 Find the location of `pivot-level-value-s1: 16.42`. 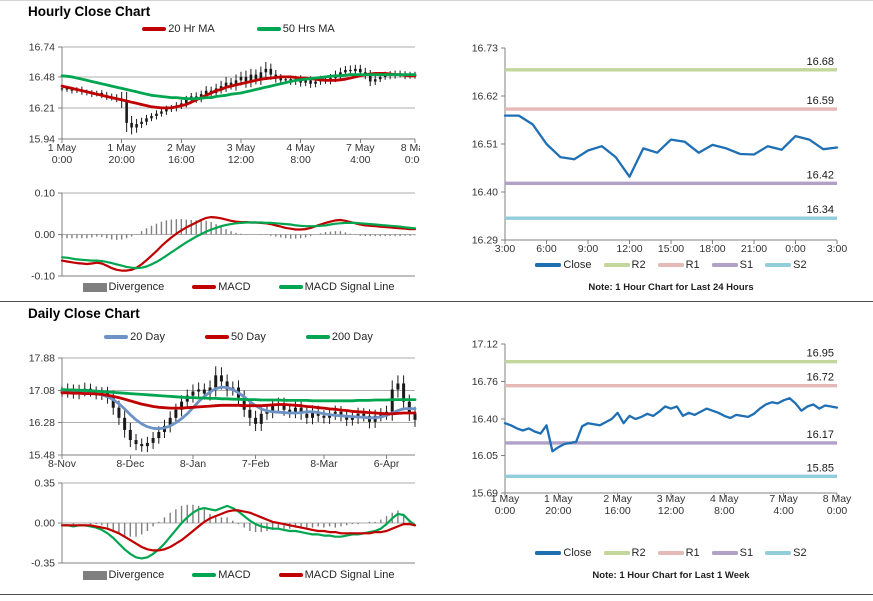

pivot-level-value-s1: 16.42 is located at coordinates (820, 175).